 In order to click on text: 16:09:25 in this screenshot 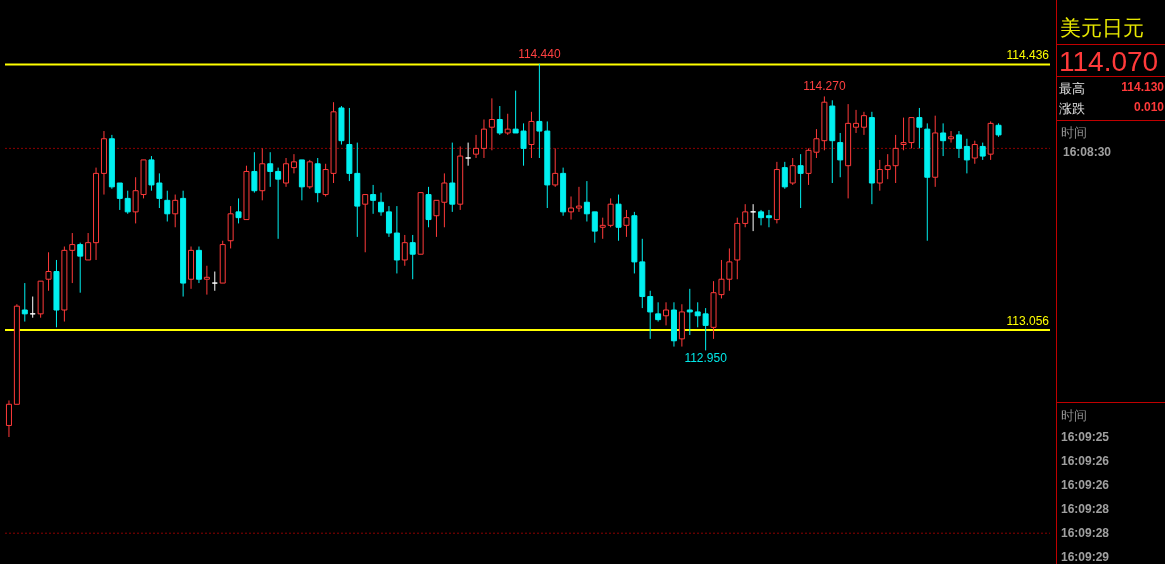, I will do `click(1085, 437)`.